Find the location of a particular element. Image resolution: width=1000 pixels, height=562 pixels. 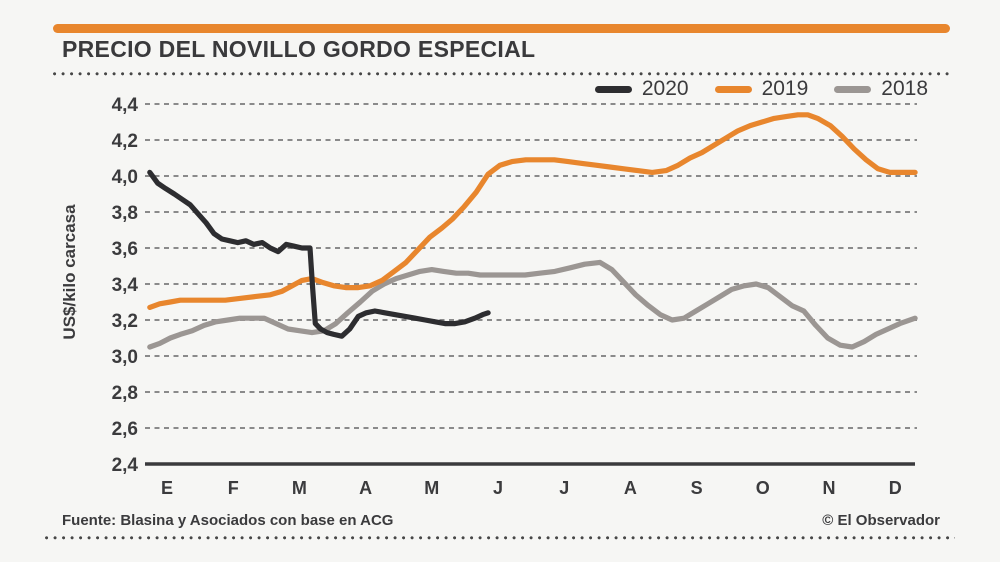

y-tick-label: 2,4 is located at coordinates (125, 465).